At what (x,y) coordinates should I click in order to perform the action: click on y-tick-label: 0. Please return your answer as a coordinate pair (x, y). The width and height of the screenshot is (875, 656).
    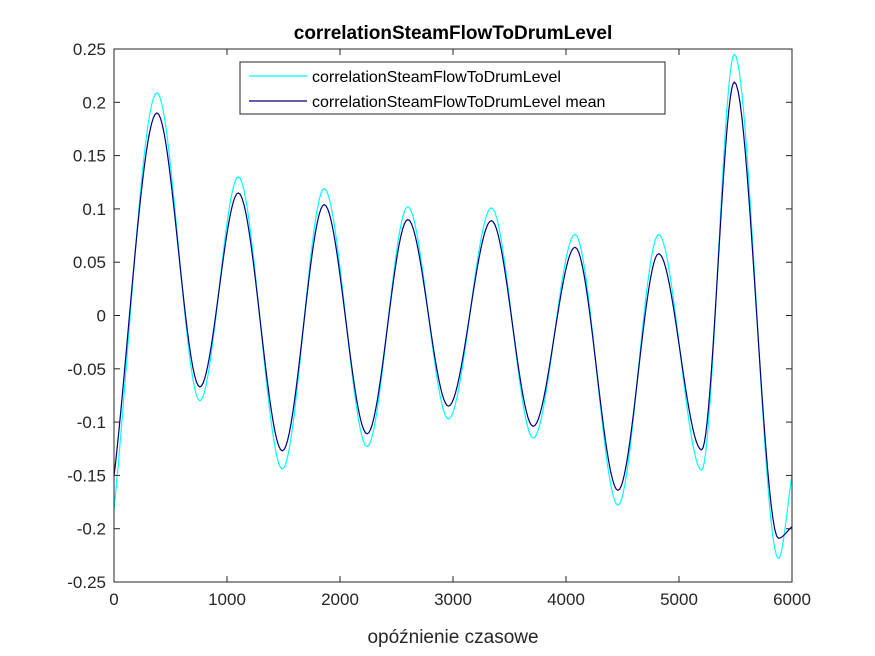
    Looking at the image, I should click on (101, 316).